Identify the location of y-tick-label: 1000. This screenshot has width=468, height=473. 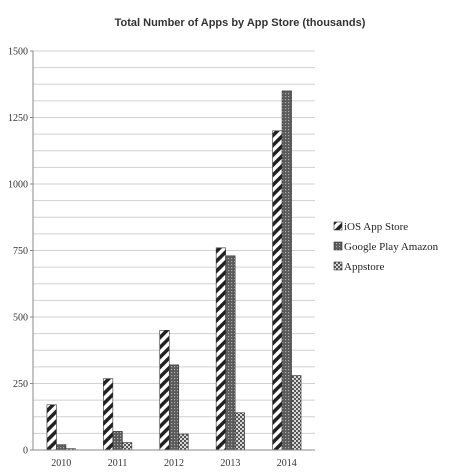
(18, 185).